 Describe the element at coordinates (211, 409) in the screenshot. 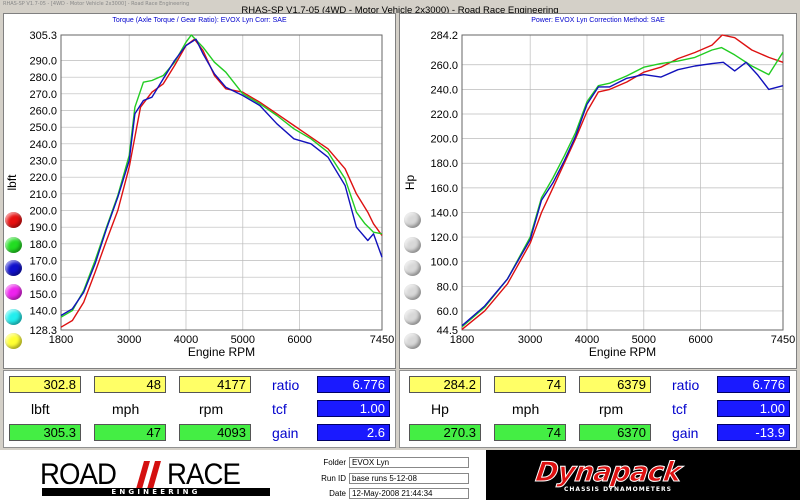

I see `rpm-unit-label: rpm` at that location.